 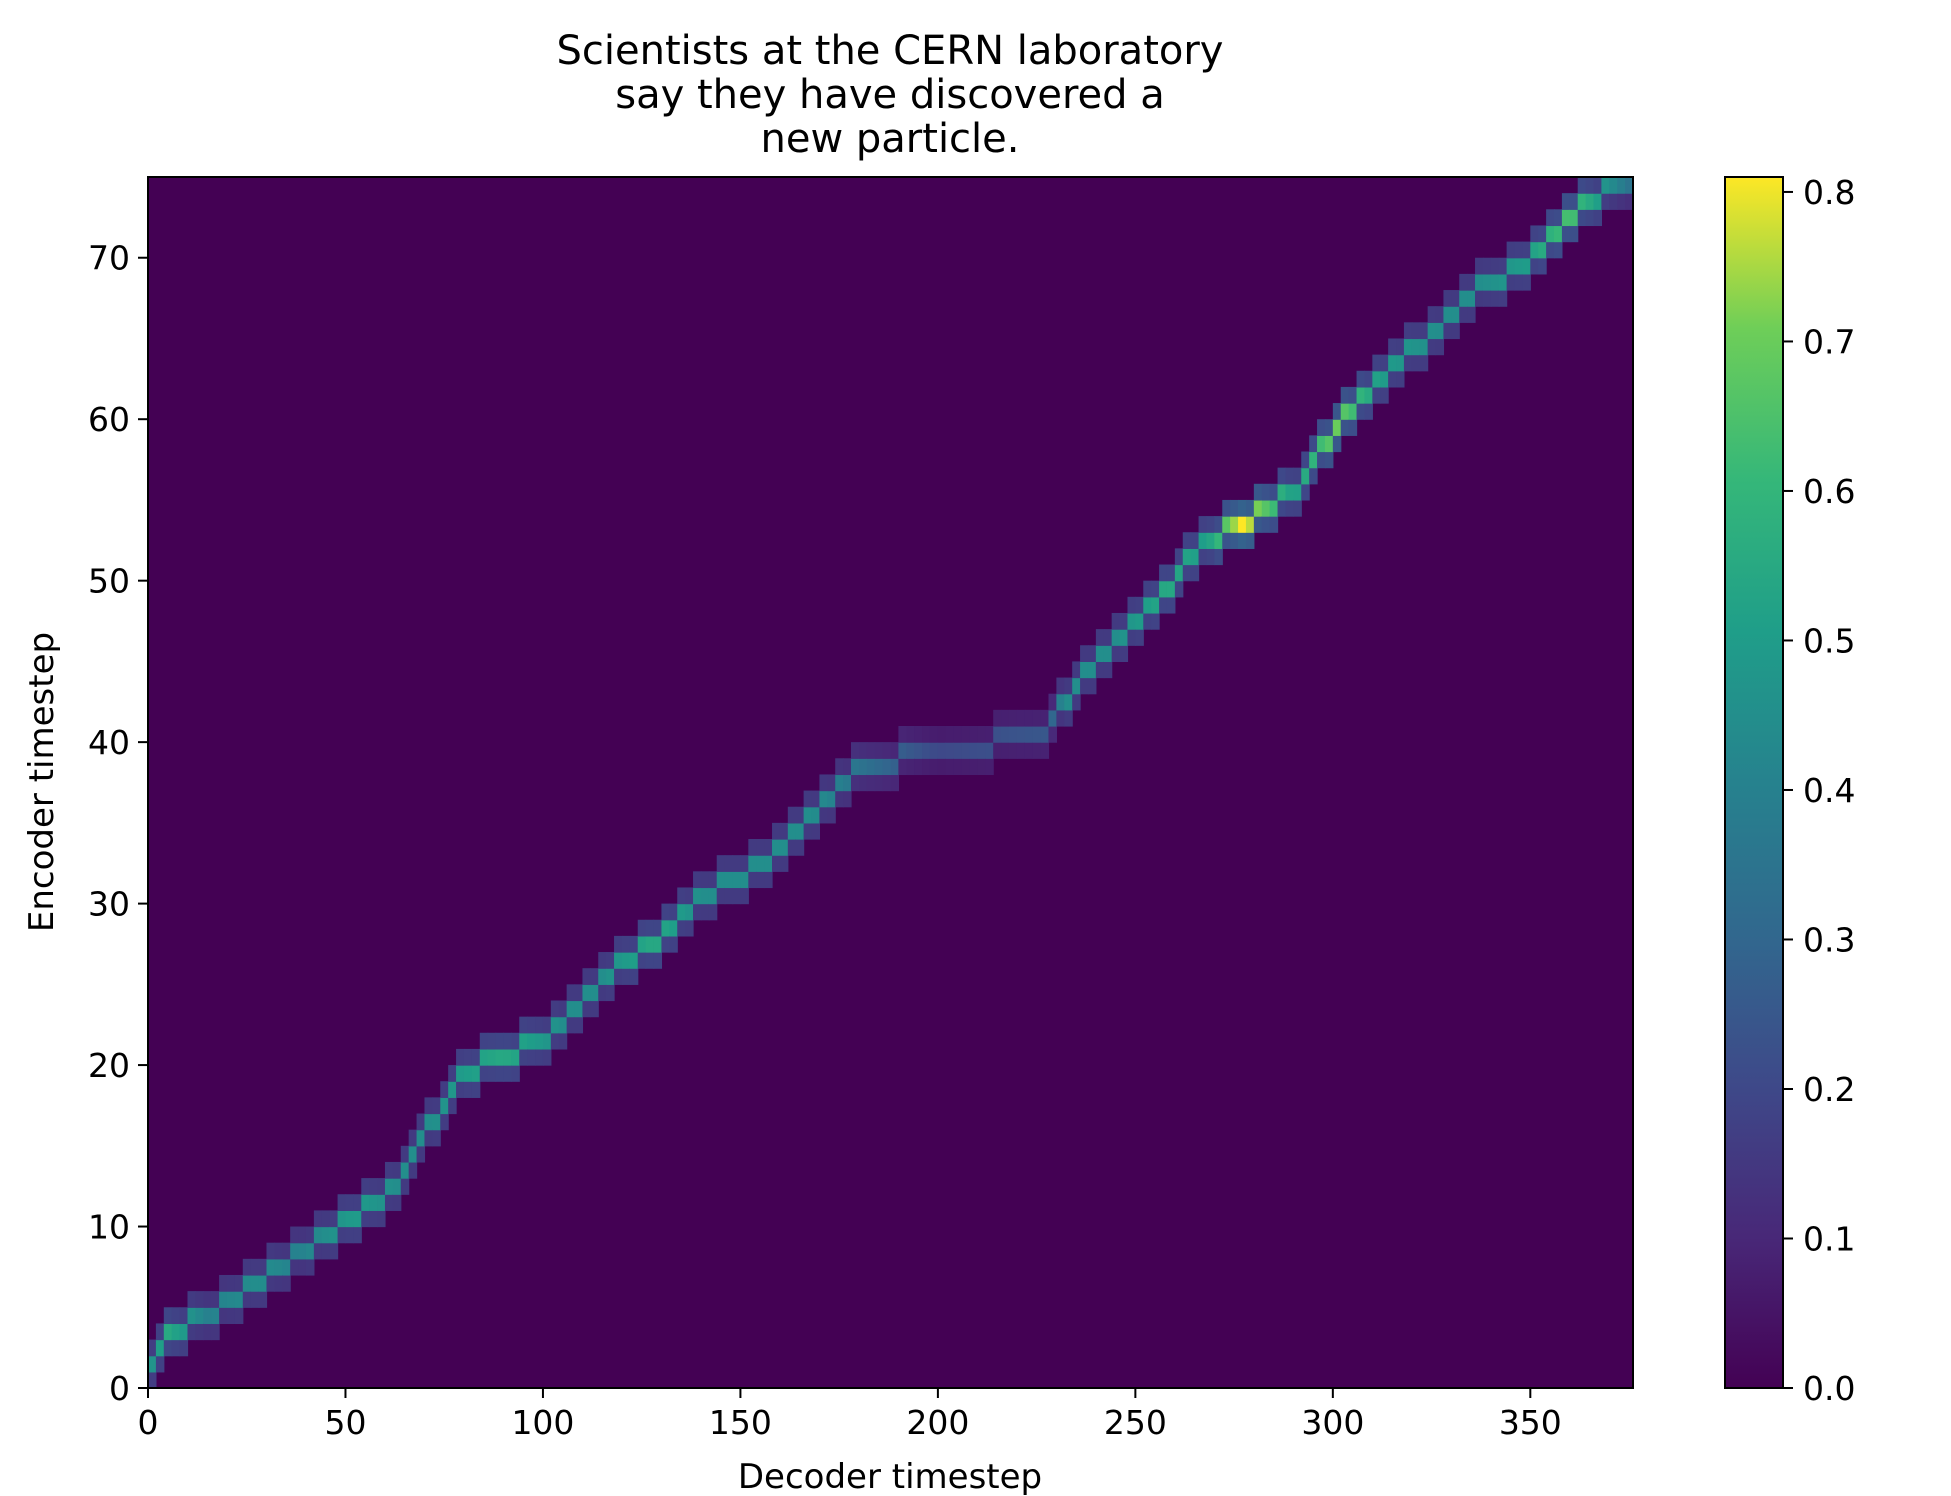 What do you see at coordinates (1829, 1089) in the screenshot?
I see `colorbar-tick-label: 0.2` at bounding box center [1829, 1089].